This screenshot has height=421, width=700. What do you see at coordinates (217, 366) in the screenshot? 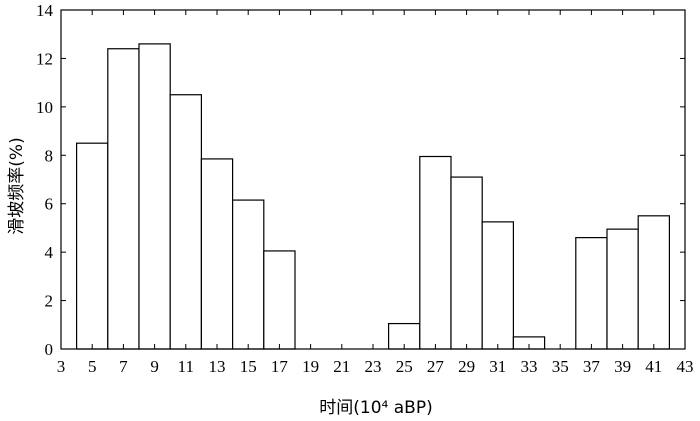
I see `x-tick-label-13: 13` at bounding box center [217, 366].